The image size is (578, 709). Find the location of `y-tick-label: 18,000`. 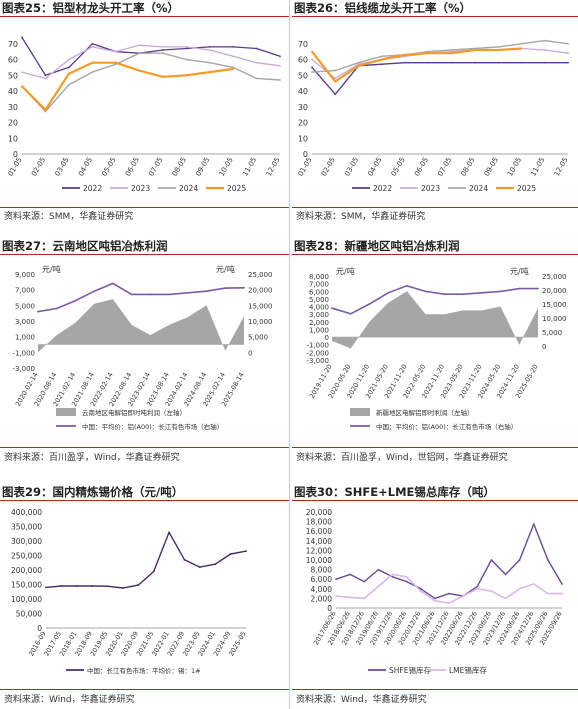

y-tick-label: 18,000 is located at coordinates (319, 522).